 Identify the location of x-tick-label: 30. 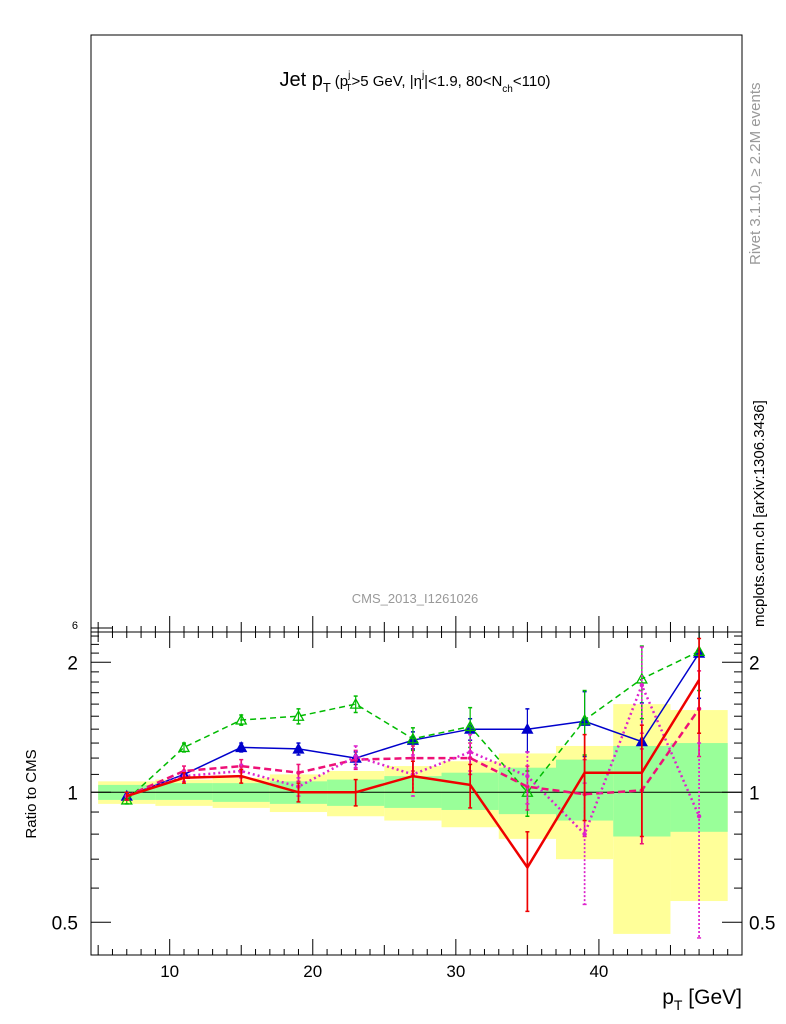
(455, 971).